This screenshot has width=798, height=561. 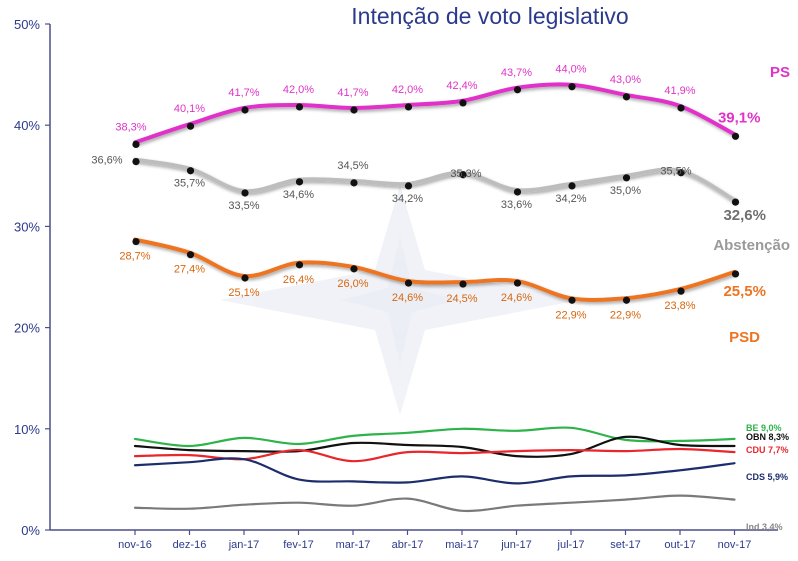 I want to click on chart-title: Intenção de voto legislativo, so click(x=489, y=16).